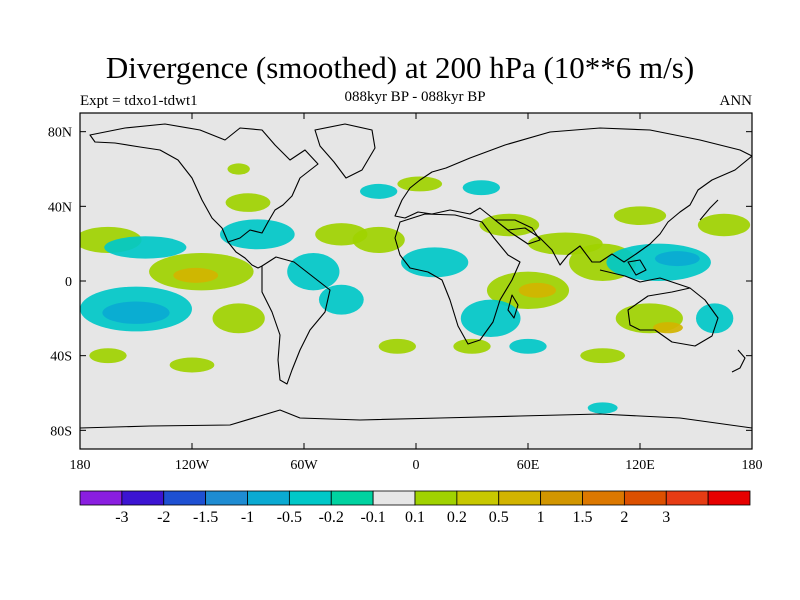 This screenshot has width=800, height=600. I want to click on x-tick-label: 0, so click(416, 465).